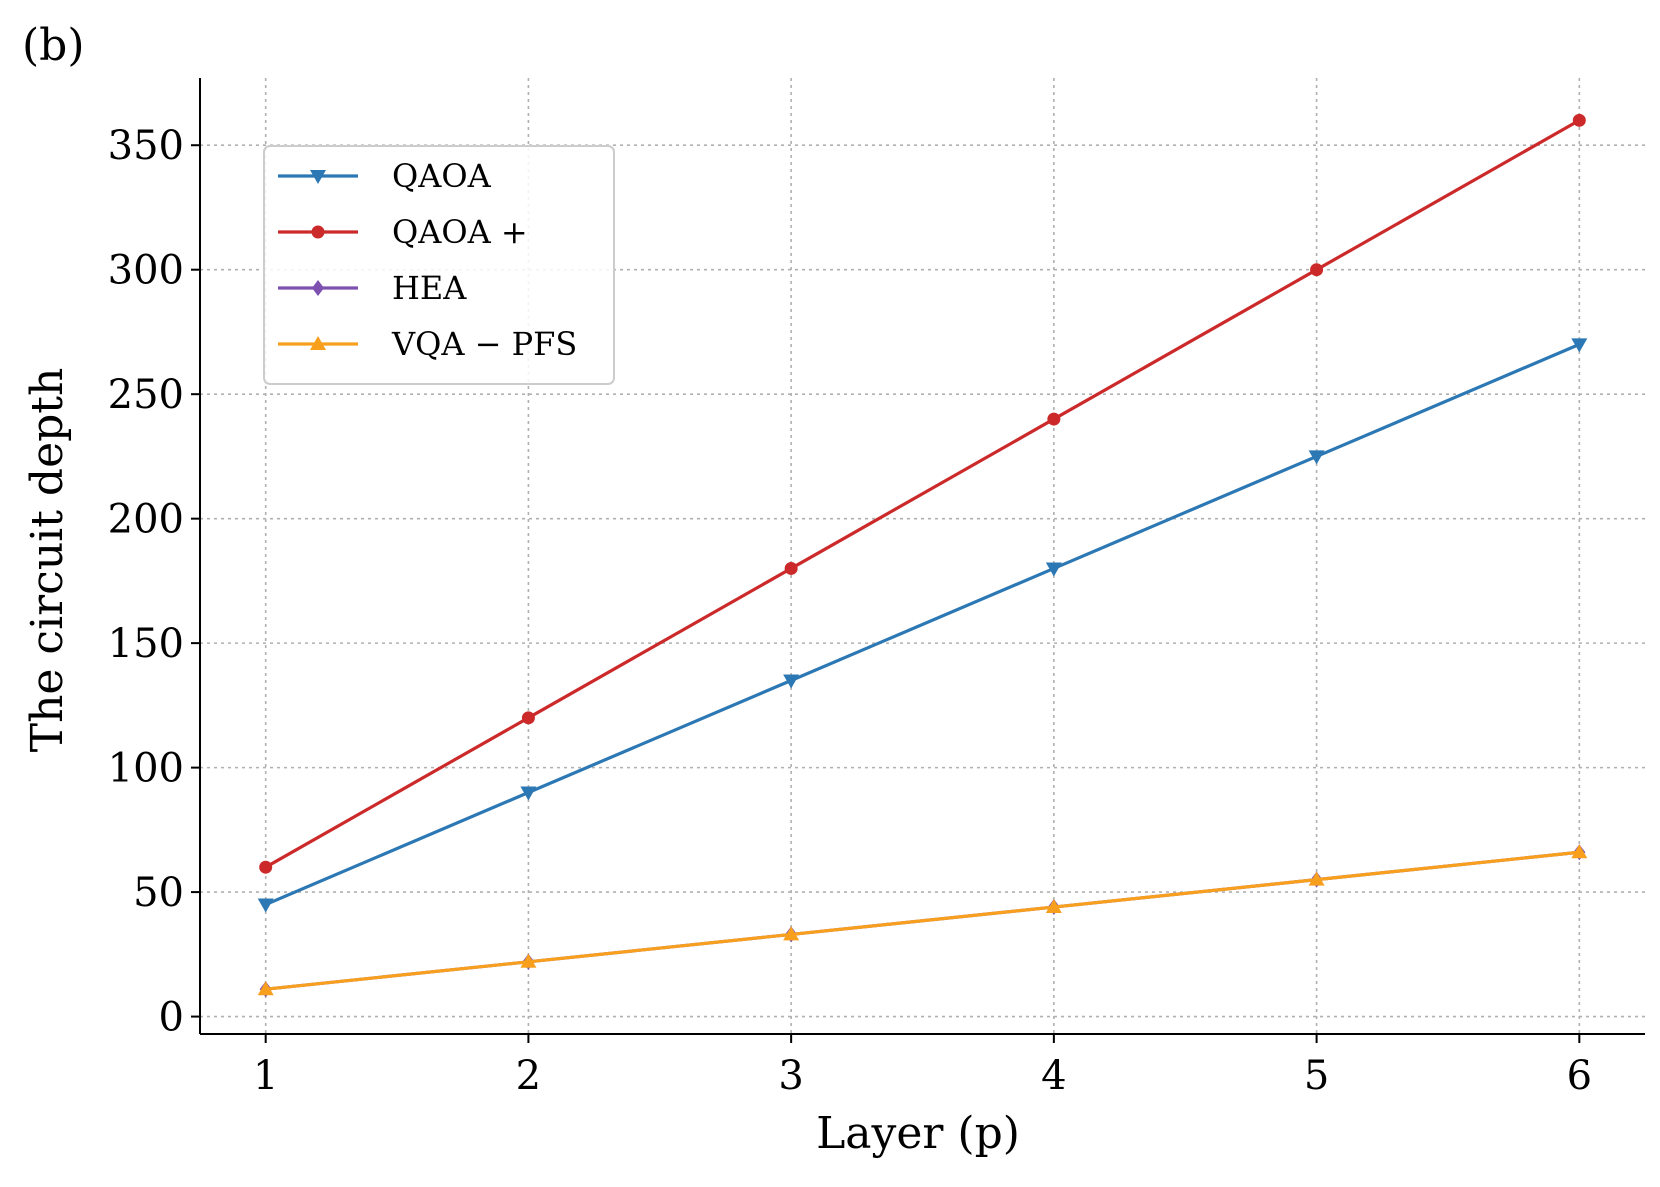 The image size is (1660, 1187). I want to click on legend-item: HEA, so click(372, 288).